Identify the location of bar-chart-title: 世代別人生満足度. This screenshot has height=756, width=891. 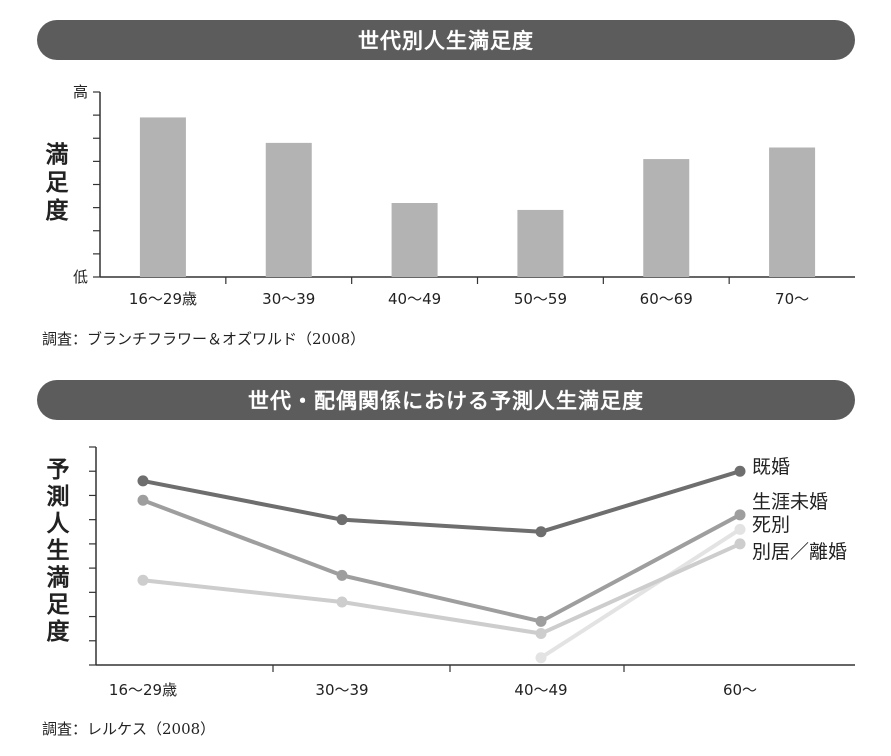
(446, 41).